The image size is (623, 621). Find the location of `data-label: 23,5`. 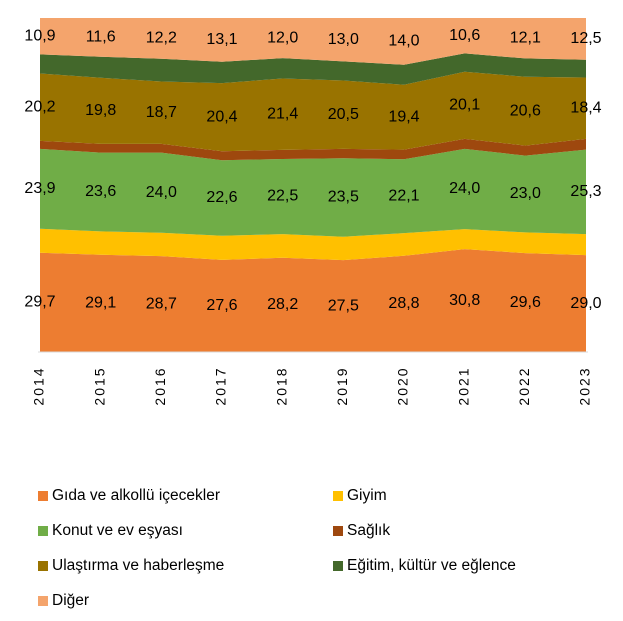

data-label: 23,5 is located at coordinates (343, 197).